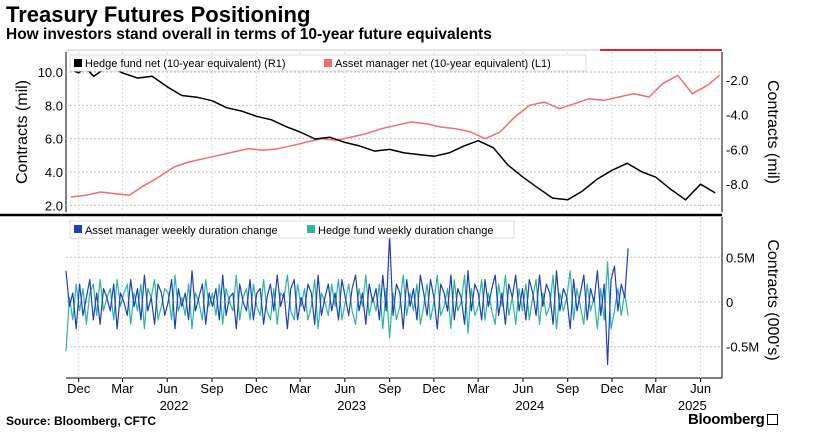 The height and width of the screenshot is (444, 815). Describe the element at coordinates (158, 14) in the screenshot. I see `chart-title: Treasury Futures Positioning` at that location.